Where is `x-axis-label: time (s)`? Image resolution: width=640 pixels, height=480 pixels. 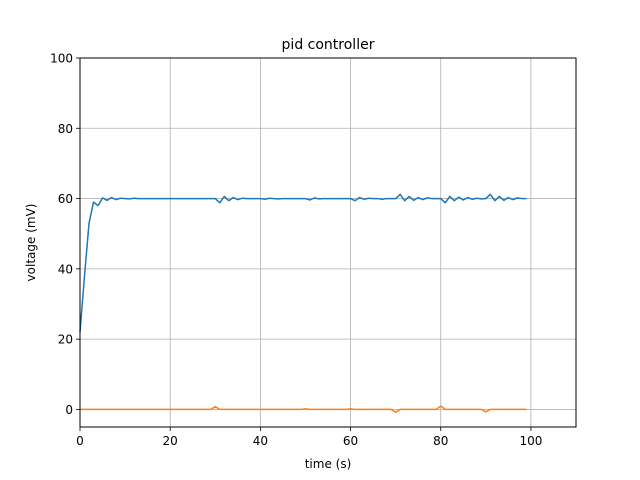
x-axis-label: time (s) is located at coordinates (328, 464).